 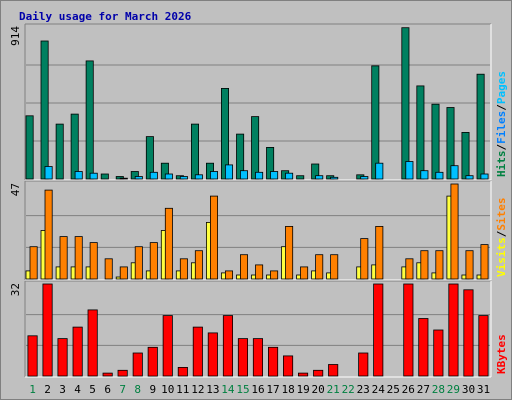 What do you see at coordinates (393, 389) in the screenshot?
I see `x-tick-day-25: 25` at bounding box center [393, 389].